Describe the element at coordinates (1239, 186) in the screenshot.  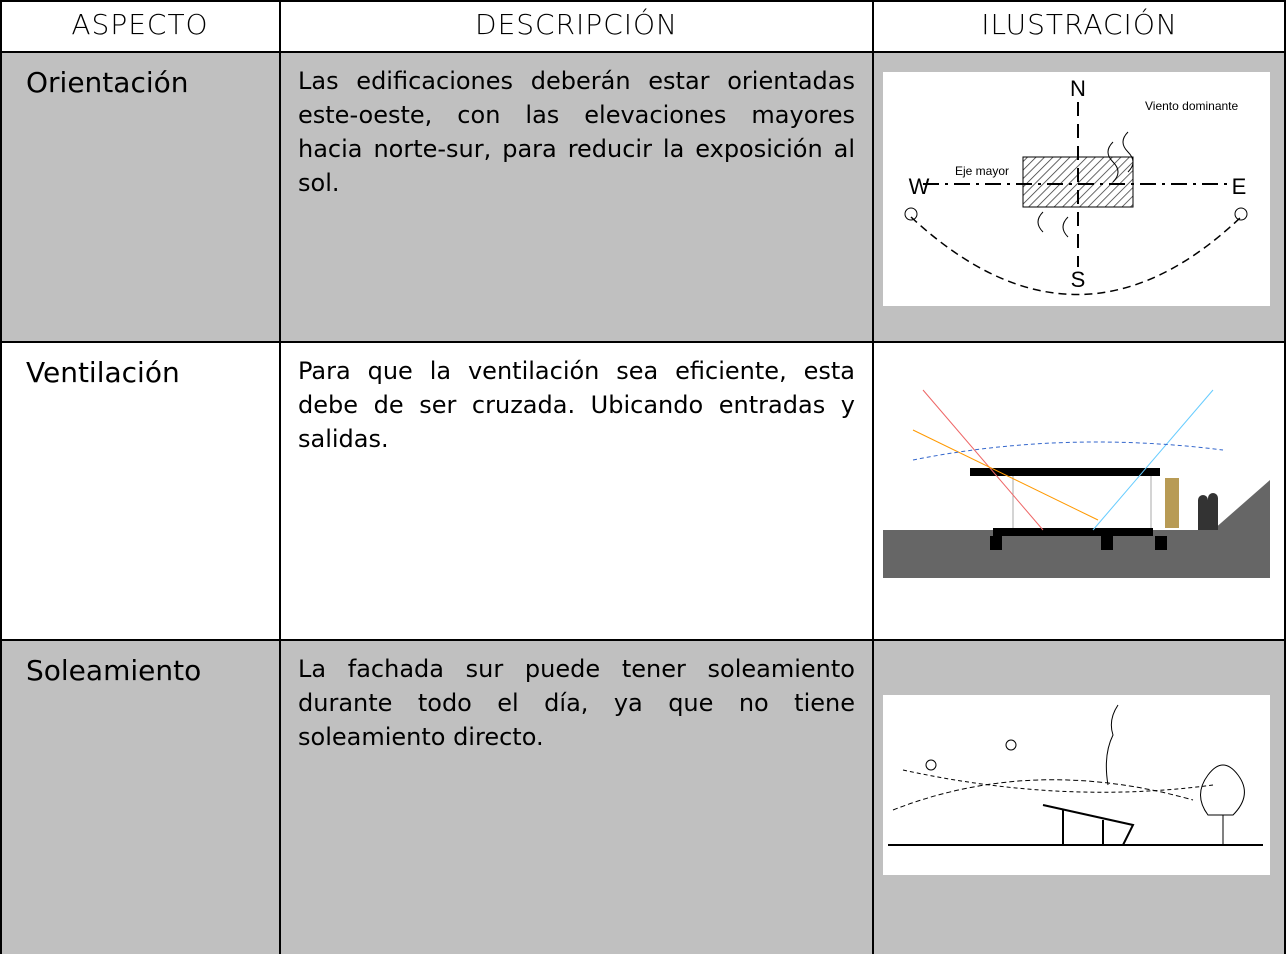
I see `label: E` at that location.